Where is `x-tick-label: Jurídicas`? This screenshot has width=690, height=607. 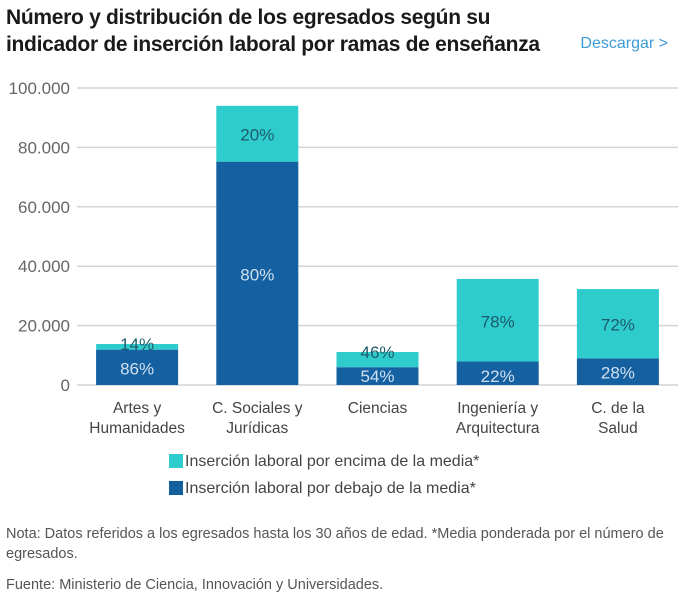 x-tick-label: Jurídicas is located at coordinates (257, 428).